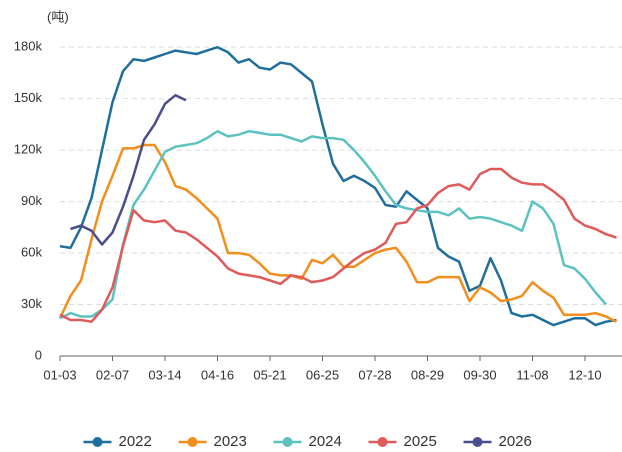 The image size is (622, 452). What do you see at coordinates (325, 441) in the screenshot?
I see `legend-label: 2024` at bounding box center [325, 441].